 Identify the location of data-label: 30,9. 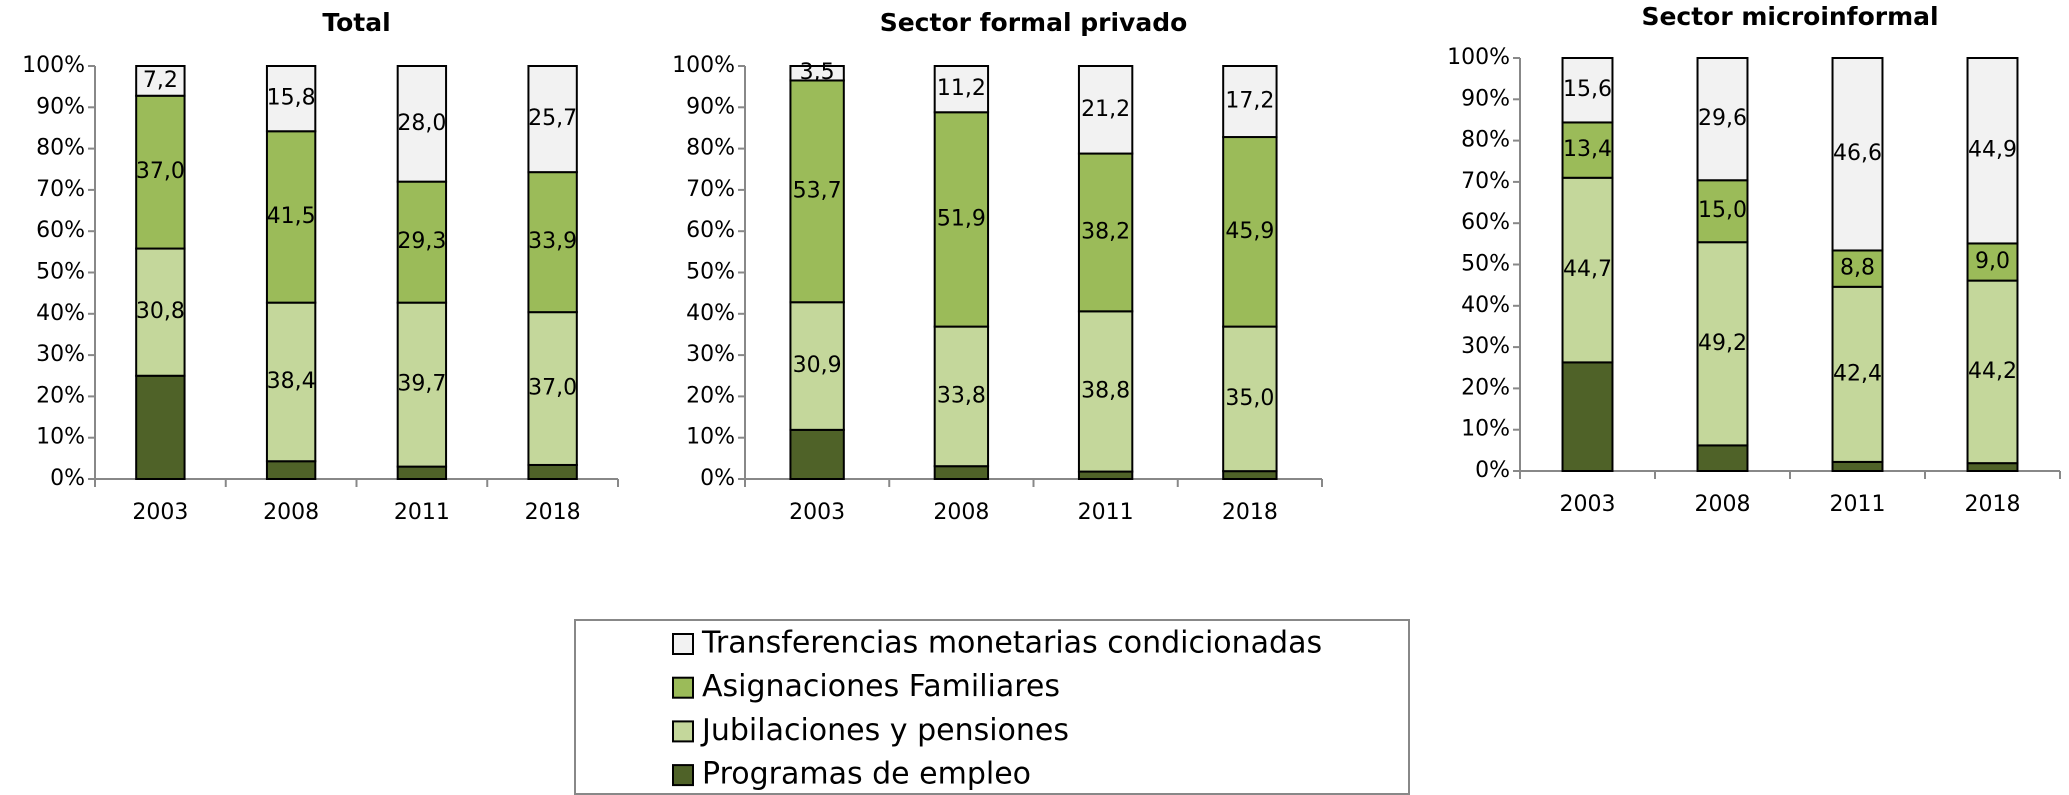
(817, 365).